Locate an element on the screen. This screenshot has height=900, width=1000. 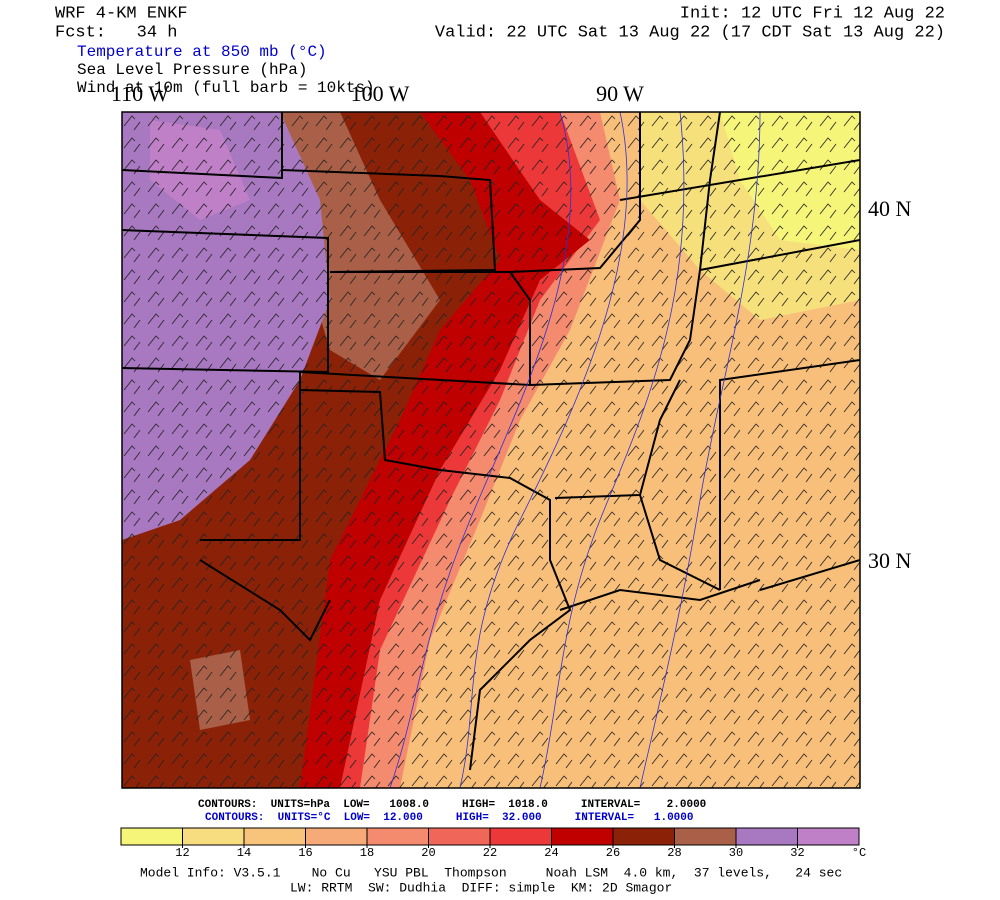
colorbar-tick-label: 16 is located at coordinates (305, 853).